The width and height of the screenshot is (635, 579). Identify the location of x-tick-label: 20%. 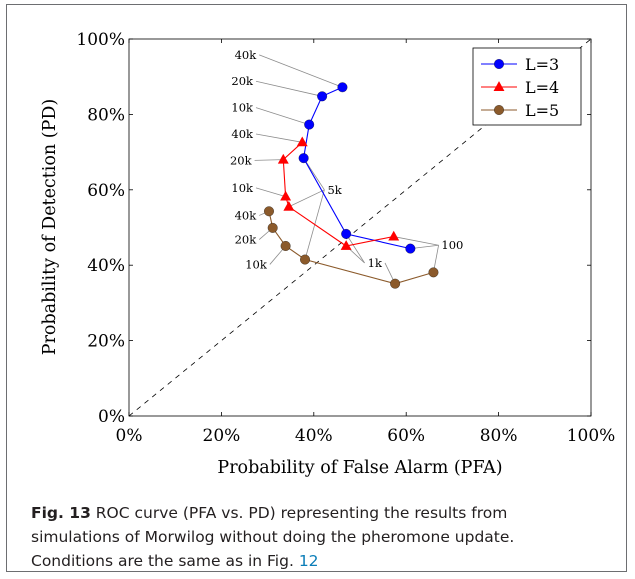
(222, 436).